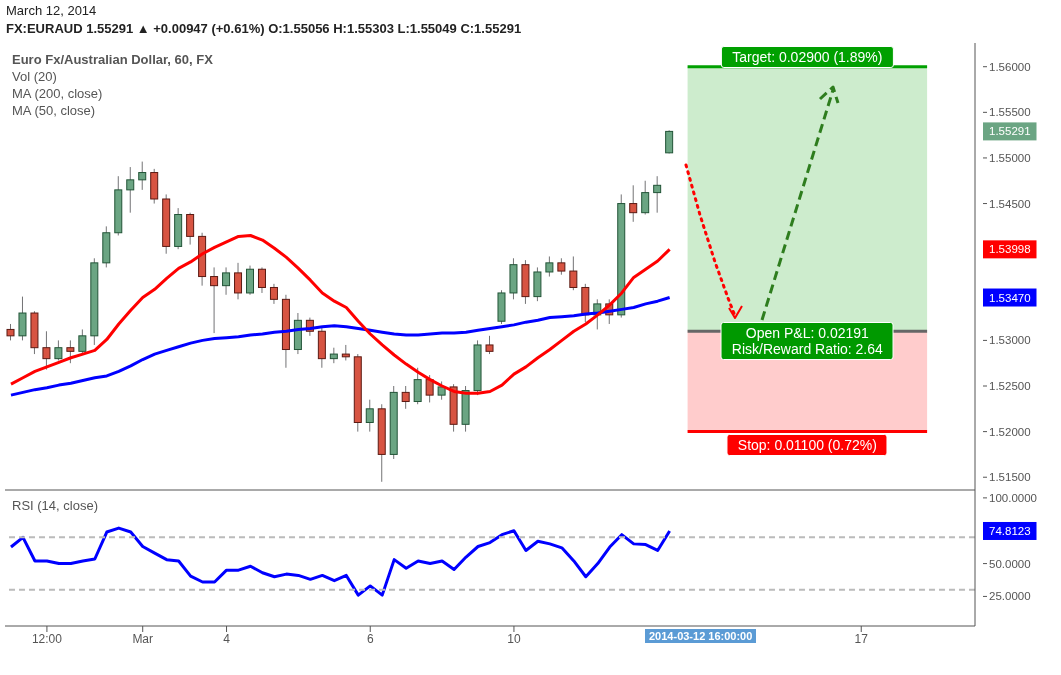  I want to click on x-tick-label: 6, so click(370, 638).